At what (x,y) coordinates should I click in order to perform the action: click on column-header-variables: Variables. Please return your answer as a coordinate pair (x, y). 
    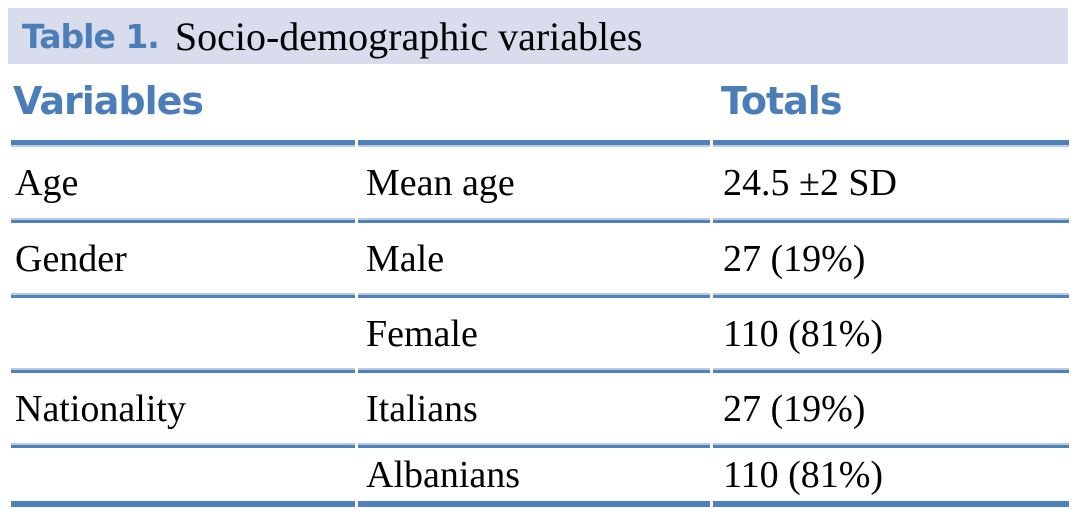
    Looking at the image, I should click on (183, 104).